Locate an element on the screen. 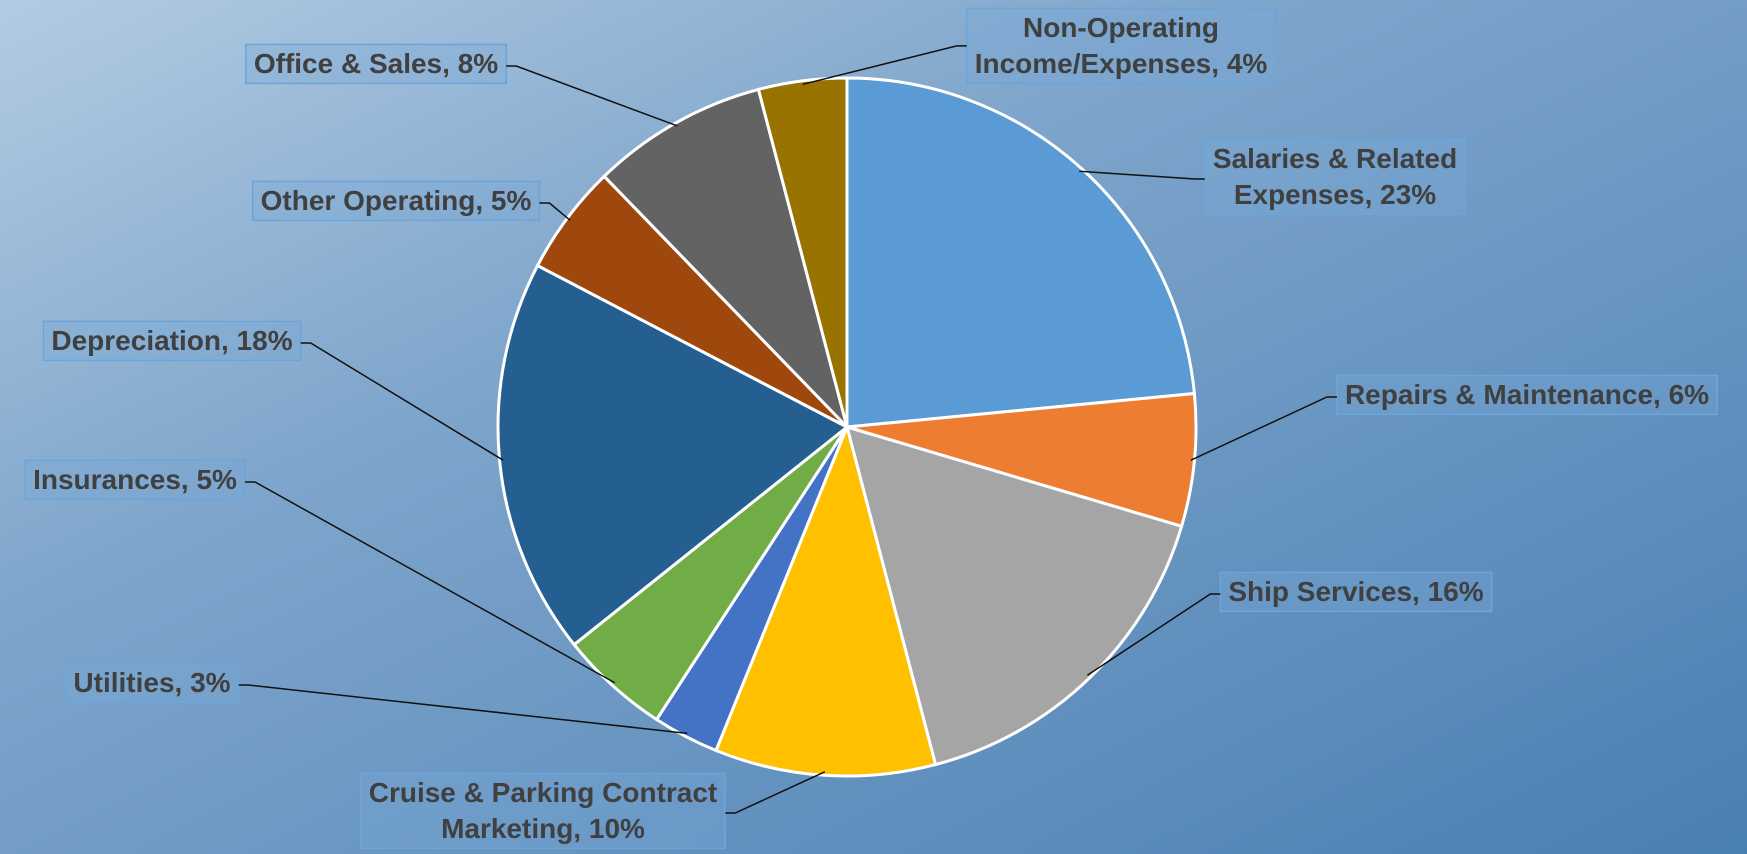  data-label: Utilities, 3% is located at coordinates (151, 682).